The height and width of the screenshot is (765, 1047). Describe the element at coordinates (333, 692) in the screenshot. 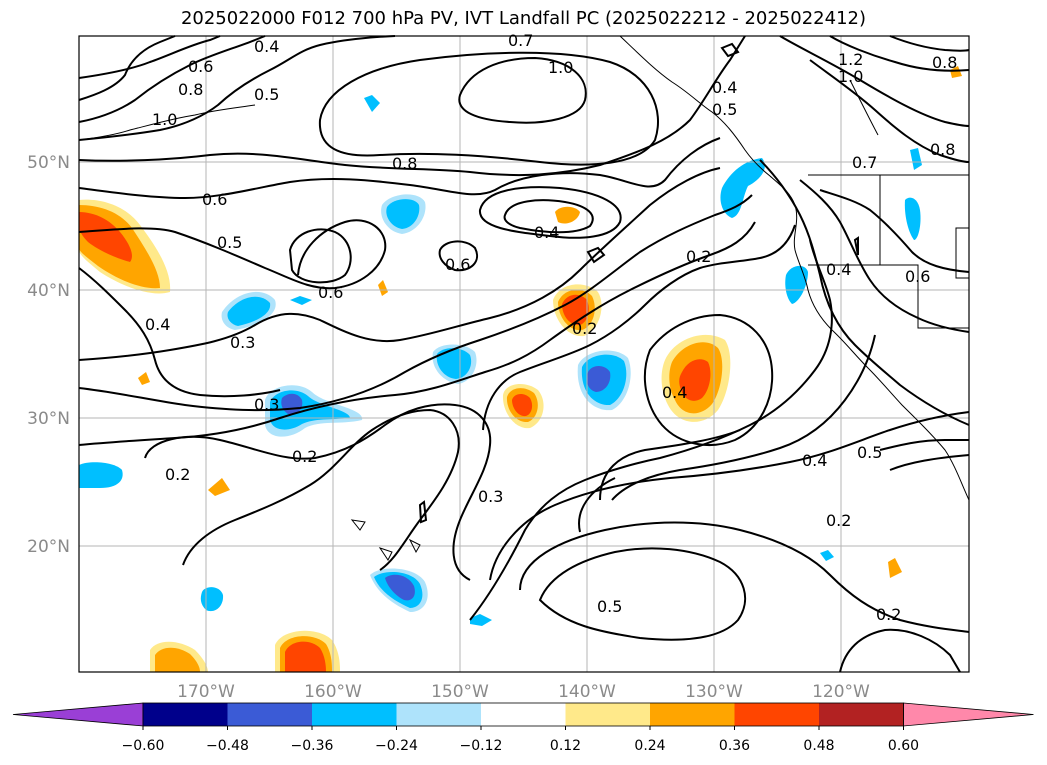

I see `lon-label: 160°W` at that location.